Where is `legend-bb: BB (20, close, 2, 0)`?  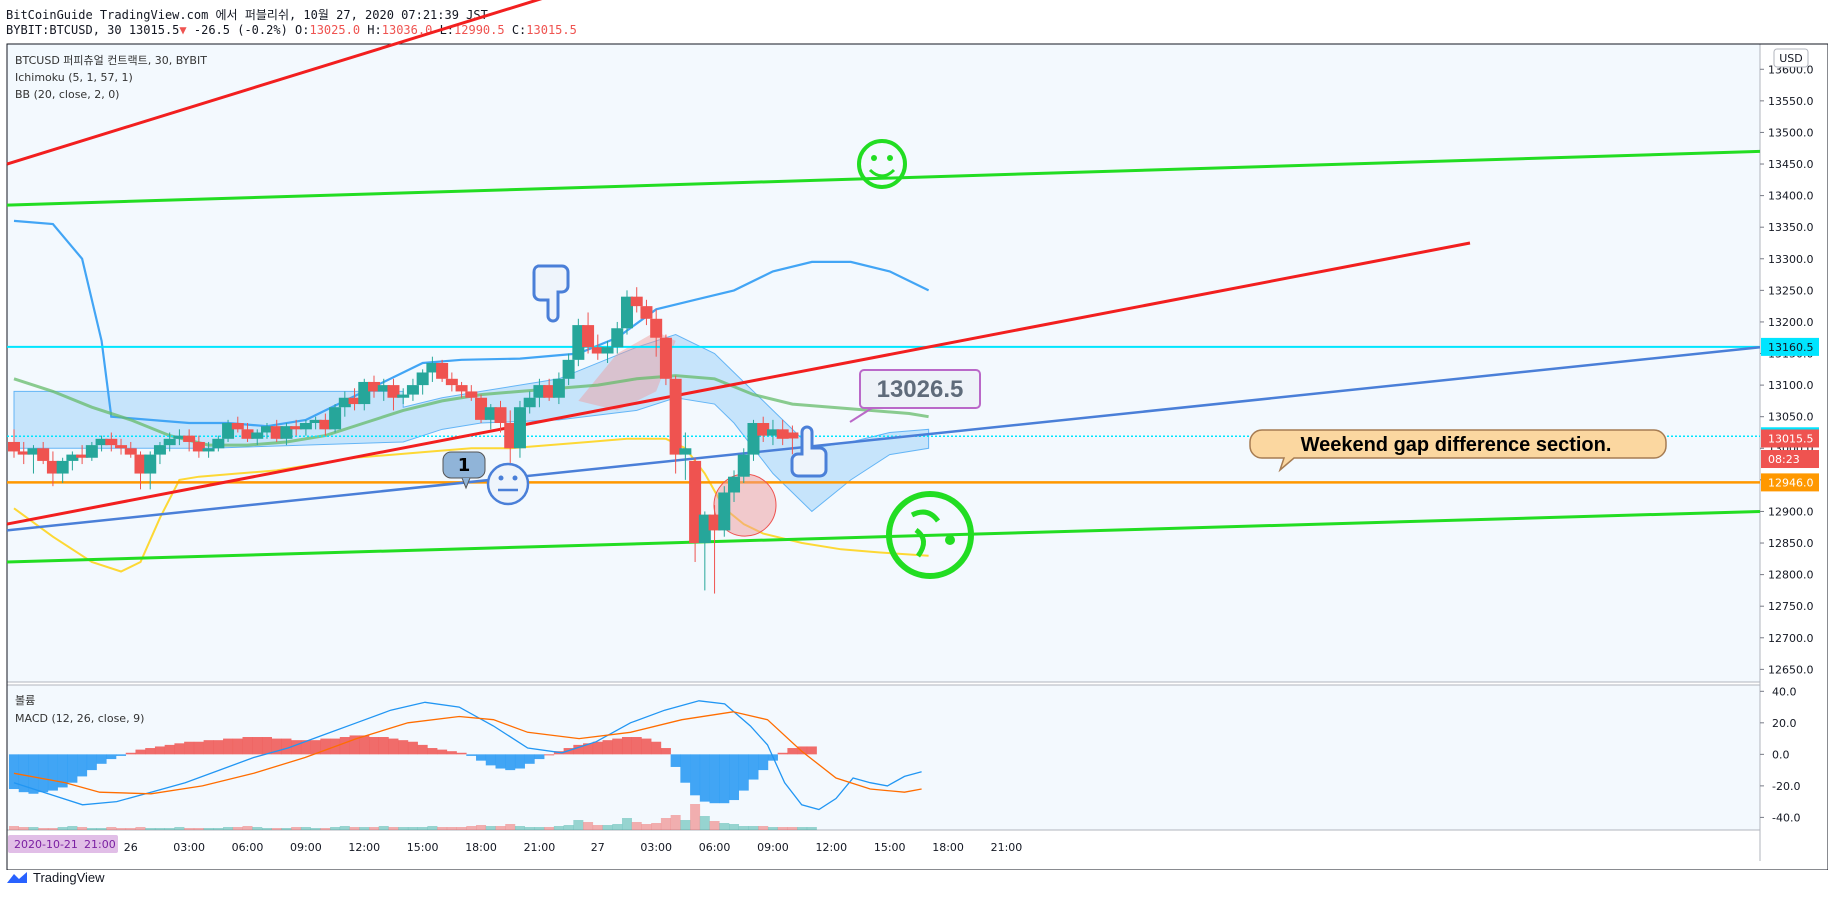 legend-bb: BB (20, close, 2, 0) is located at coordinates (67, 94).